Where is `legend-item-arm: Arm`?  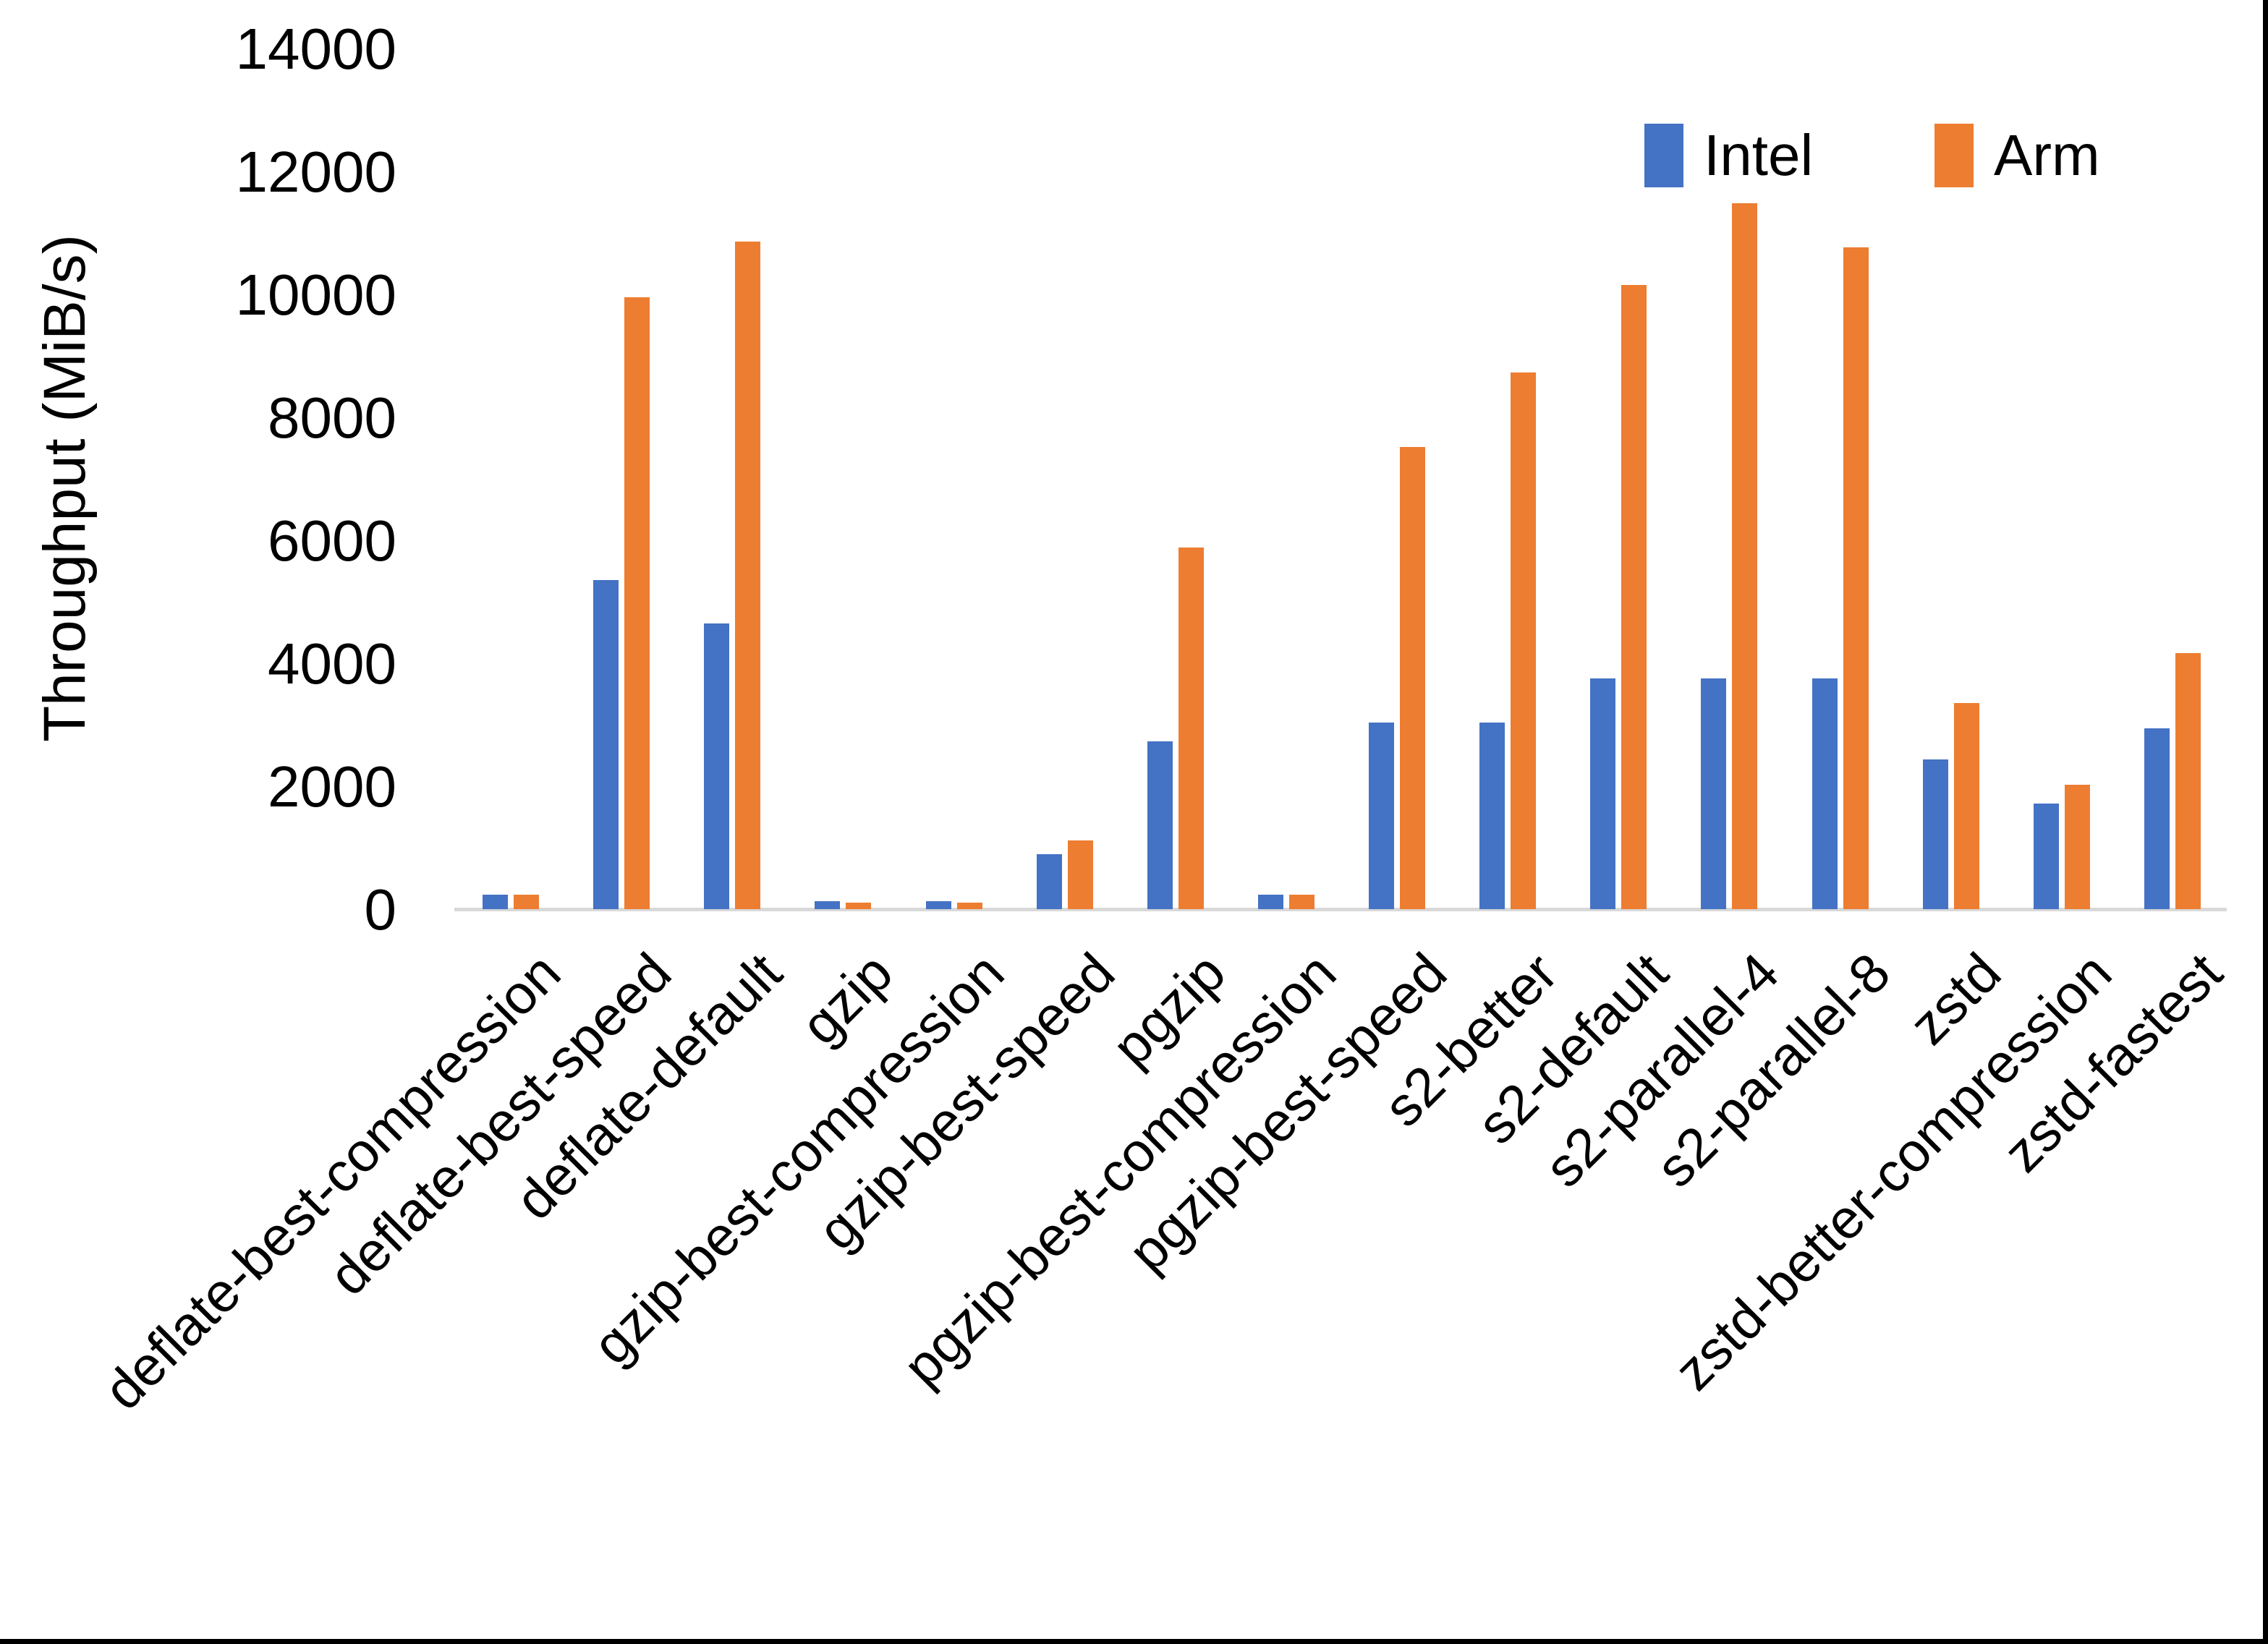
legend-item-arm: Arm is located at coordinates (2017, 155).